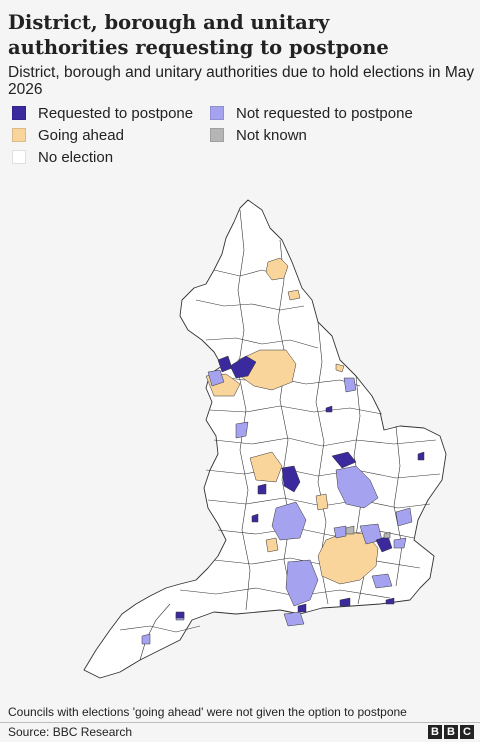 This screenshot has height=742, width=480. Describe the element at coordinates (116, 113) in the screenshot. I see `legend-label-requested: Requested to postpone` at that location.